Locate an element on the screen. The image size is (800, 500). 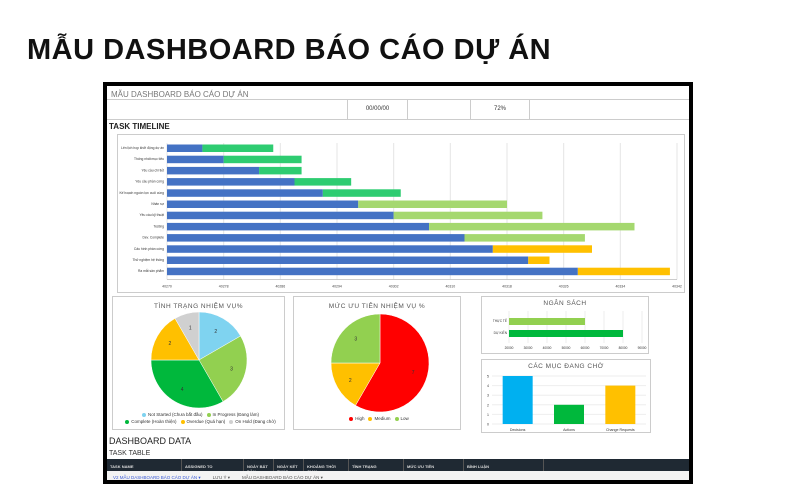
column-header: MỨC ƯU TIÊN is located at coordinates (434, 465).